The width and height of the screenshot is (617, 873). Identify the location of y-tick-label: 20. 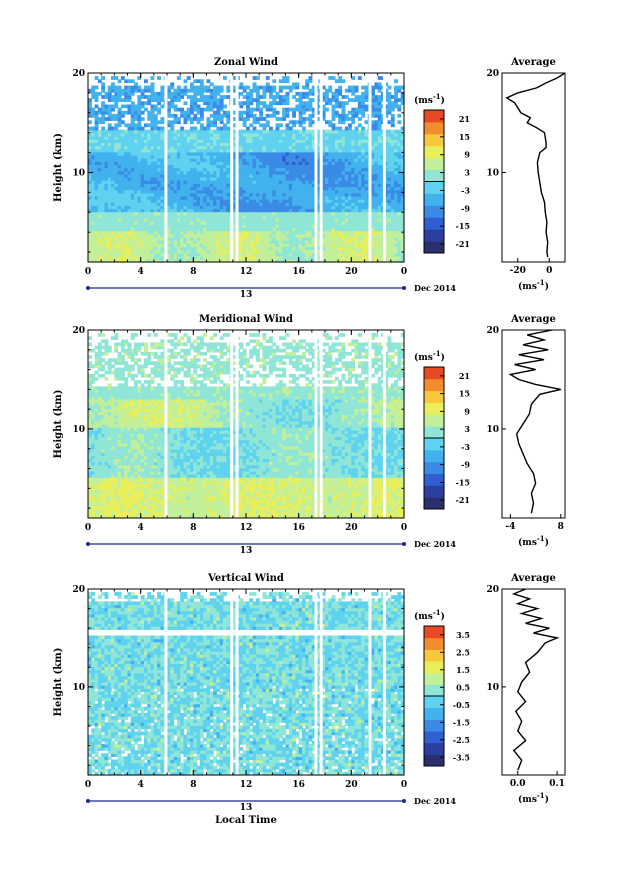
(78, 590).